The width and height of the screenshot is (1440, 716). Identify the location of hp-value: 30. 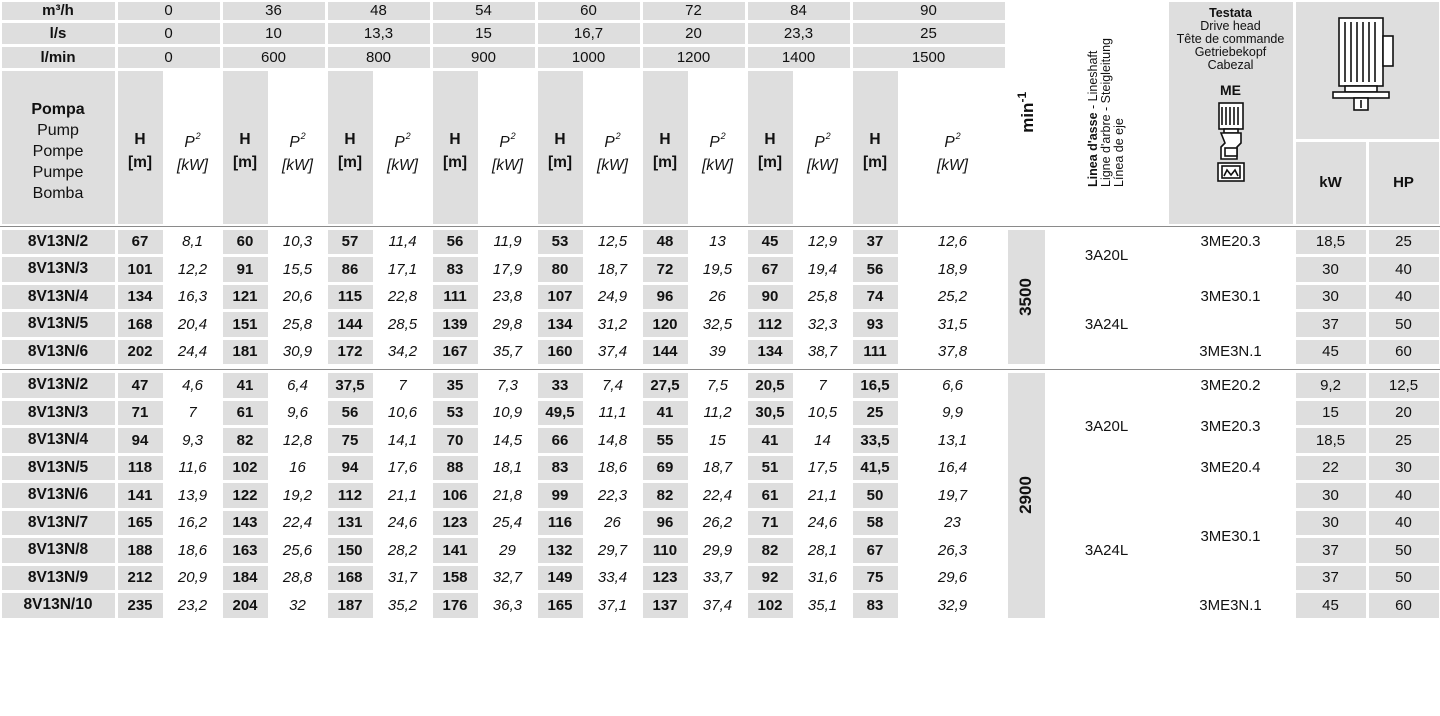
(1403, 467).